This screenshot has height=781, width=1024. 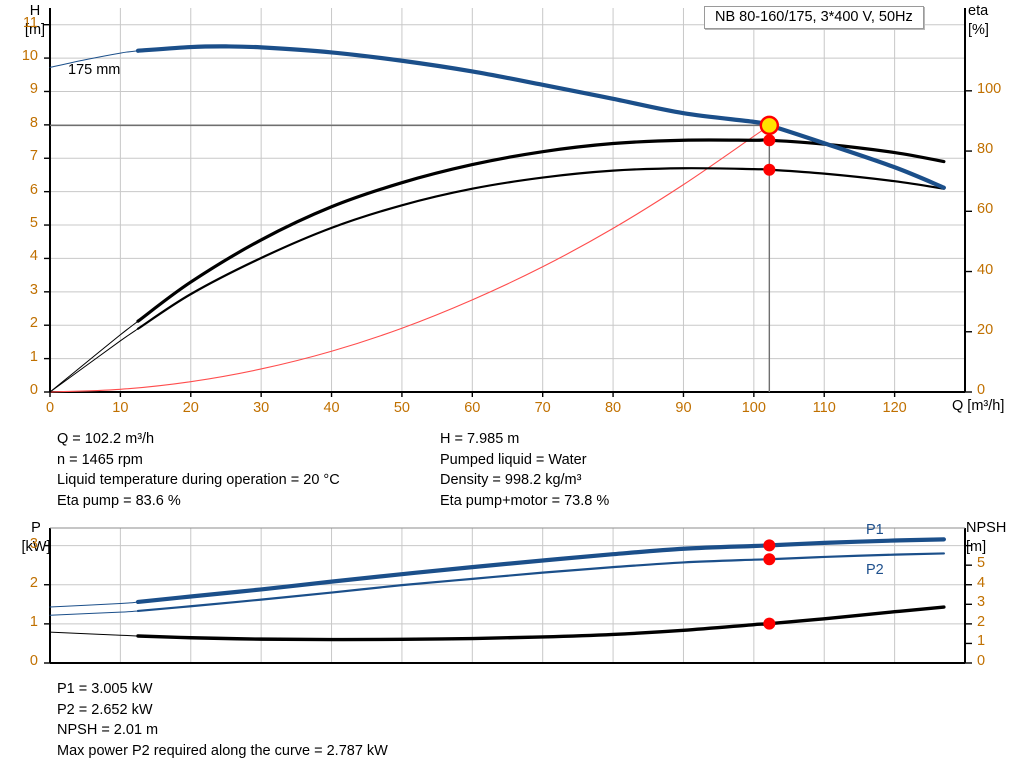 What do you see at coordinates (119, 500) in the screenshot?
I see `duty-left-line-4: Eta pump = 83.6 %` at bounding box center [119, 500].